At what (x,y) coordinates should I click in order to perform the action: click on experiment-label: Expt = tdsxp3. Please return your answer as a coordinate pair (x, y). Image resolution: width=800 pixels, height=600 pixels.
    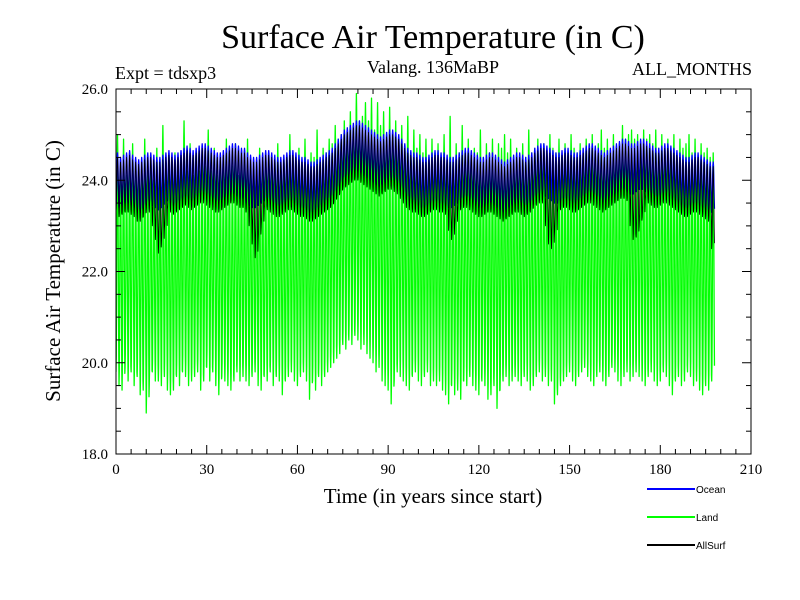
    Looking at the image, I should click on (165, 73).